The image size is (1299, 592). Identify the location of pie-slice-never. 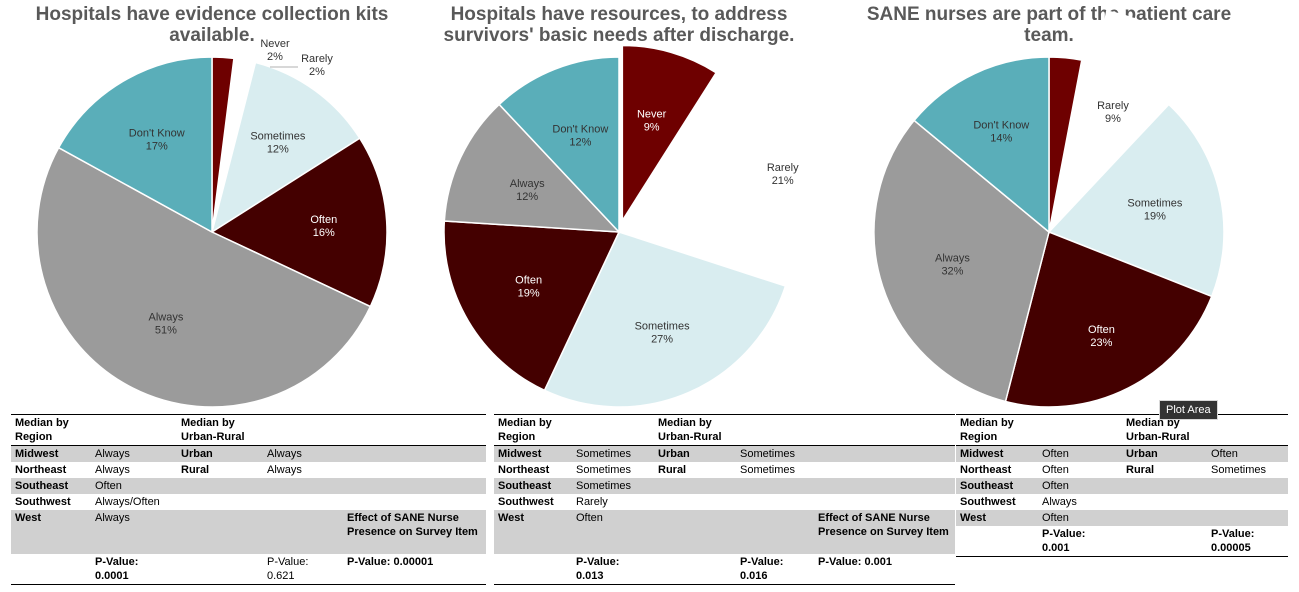
(669, 134).